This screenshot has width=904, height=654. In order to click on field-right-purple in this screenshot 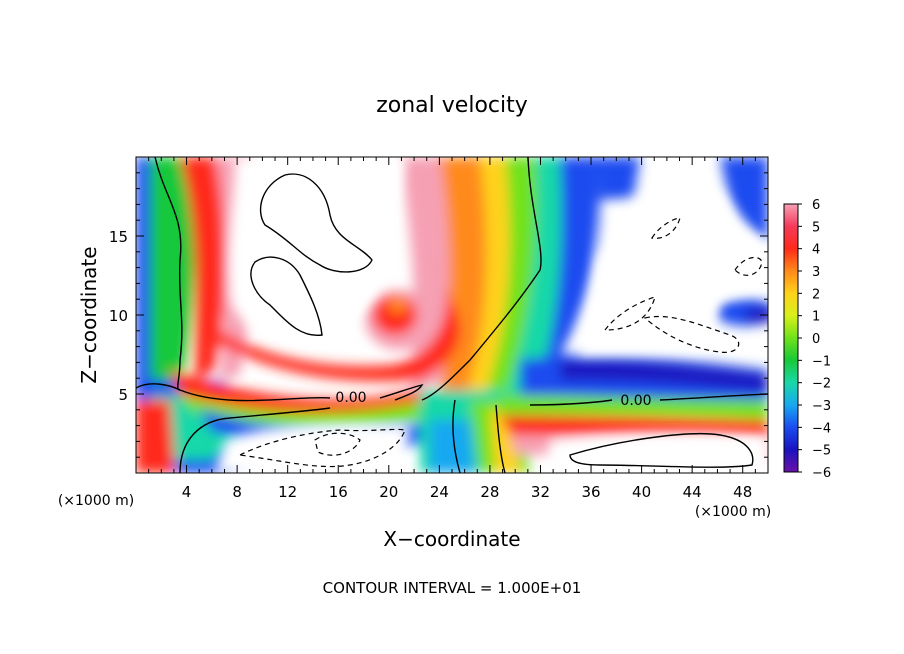, I will do `click(664, 376)`.